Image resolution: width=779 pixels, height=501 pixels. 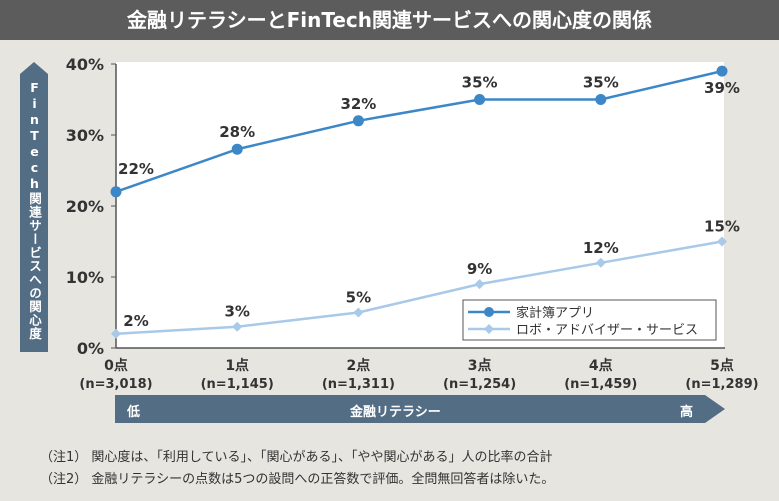 What do you see at coordinates (601, 365) in the screenshot?
I see `x-tick-label: 4点` at bounding box center [601, 365].